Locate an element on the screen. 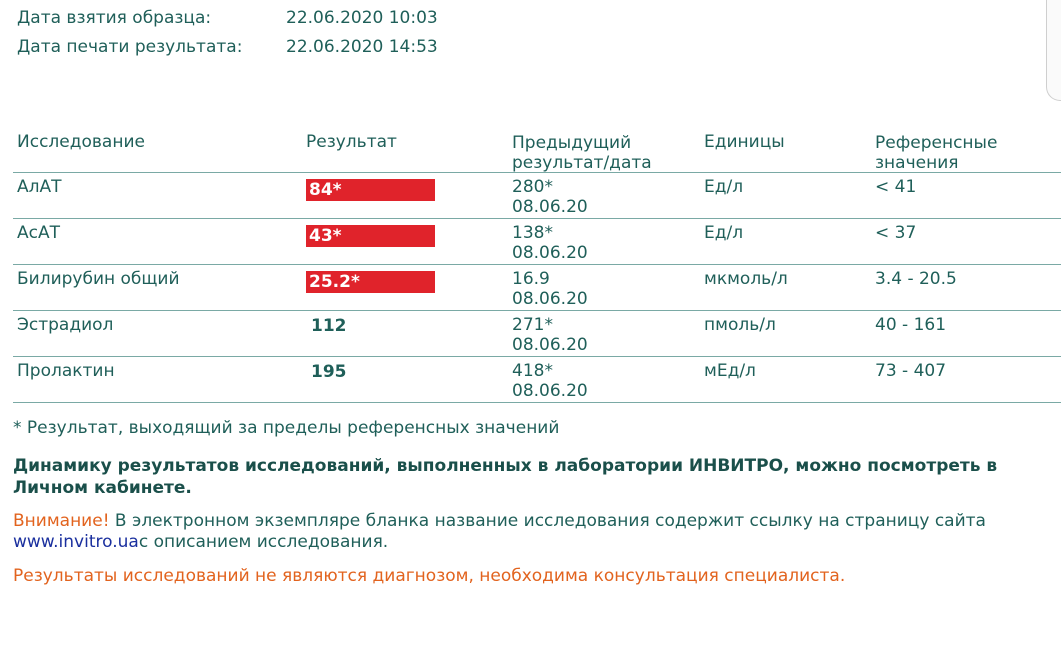  previous-value: 418* is located at coordinates (532, 371).